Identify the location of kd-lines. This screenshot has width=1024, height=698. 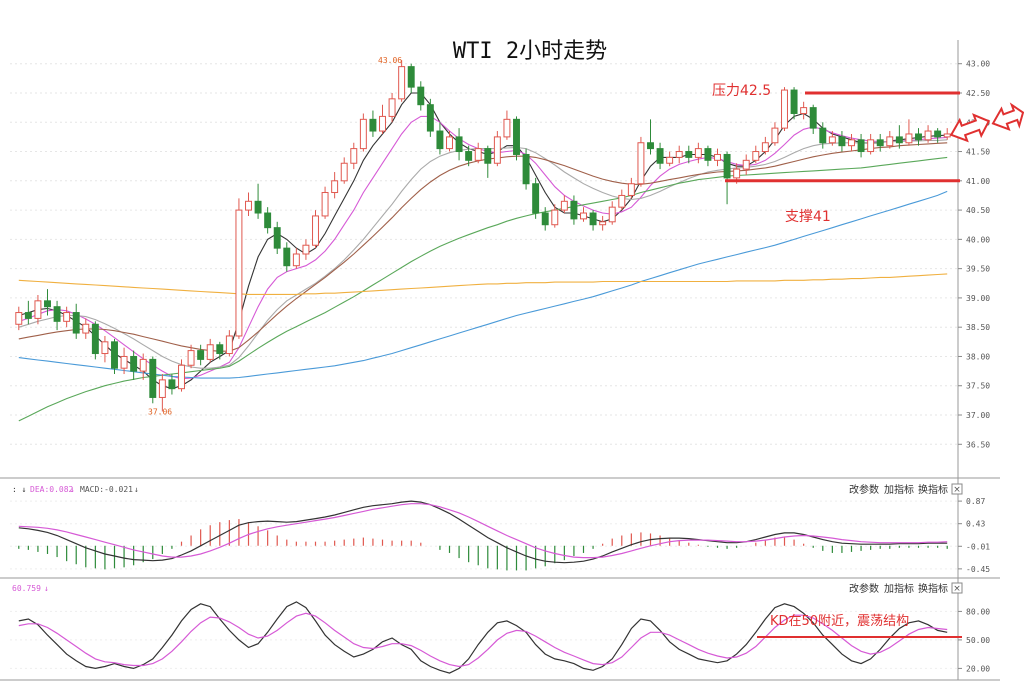
(483, 637).